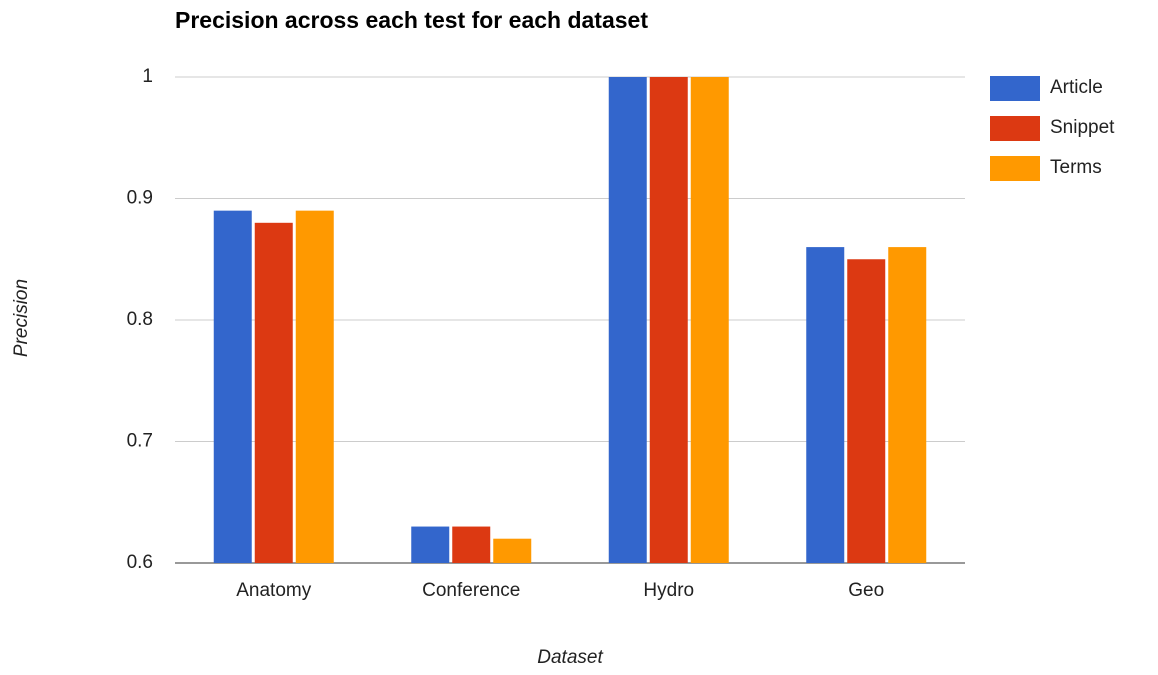  I want to click on x-tick-label: Hydro, so click(668, 590).